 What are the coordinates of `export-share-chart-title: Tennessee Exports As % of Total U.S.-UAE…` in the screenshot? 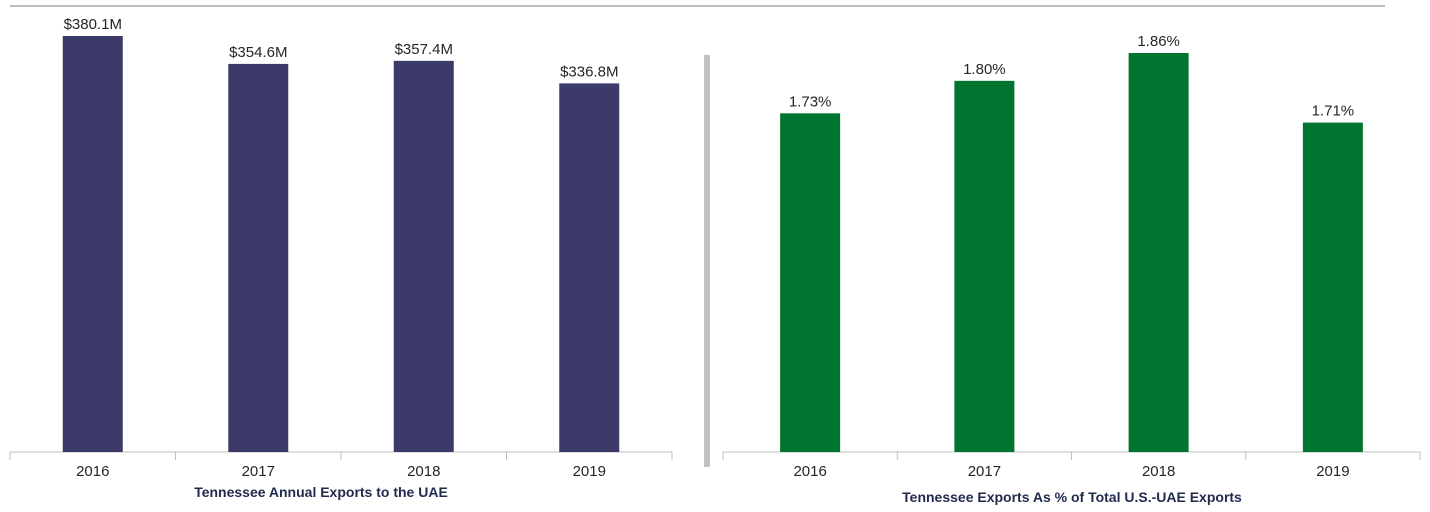 It's located at (1072, 497).